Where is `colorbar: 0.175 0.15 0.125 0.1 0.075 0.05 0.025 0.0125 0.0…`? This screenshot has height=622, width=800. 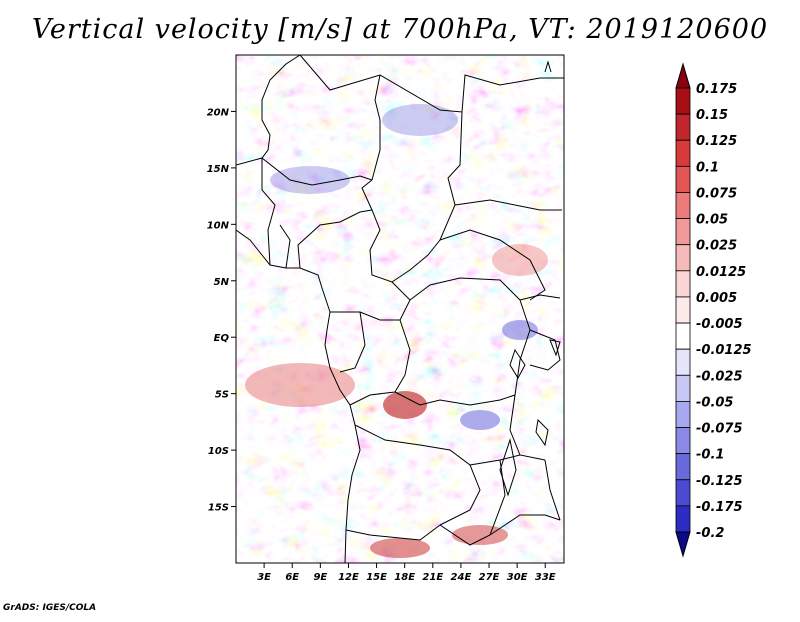
colorbar: 0.175 0.15 0.125 0.1 0.075 0.05 0.025 0.0125 0.0… is located at coordinates (713, 310).